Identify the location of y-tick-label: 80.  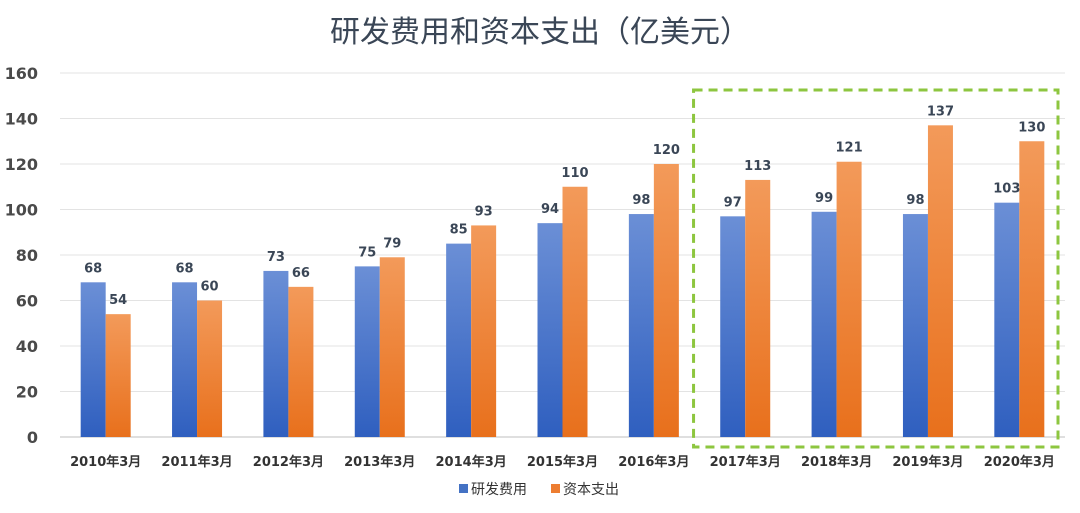
(27, 255).